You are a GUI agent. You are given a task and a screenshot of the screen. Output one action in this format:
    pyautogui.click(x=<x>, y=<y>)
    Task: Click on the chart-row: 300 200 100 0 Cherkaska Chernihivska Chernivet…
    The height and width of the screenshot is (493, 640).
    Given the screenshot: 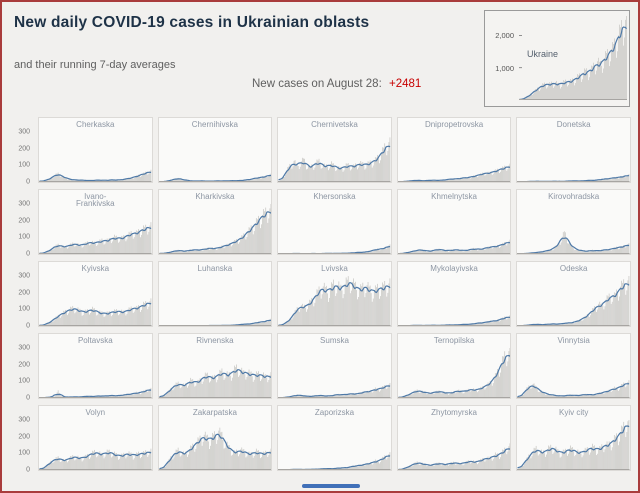 What is the action you would take?
    pyautogui.click(x=320, y=151)
    